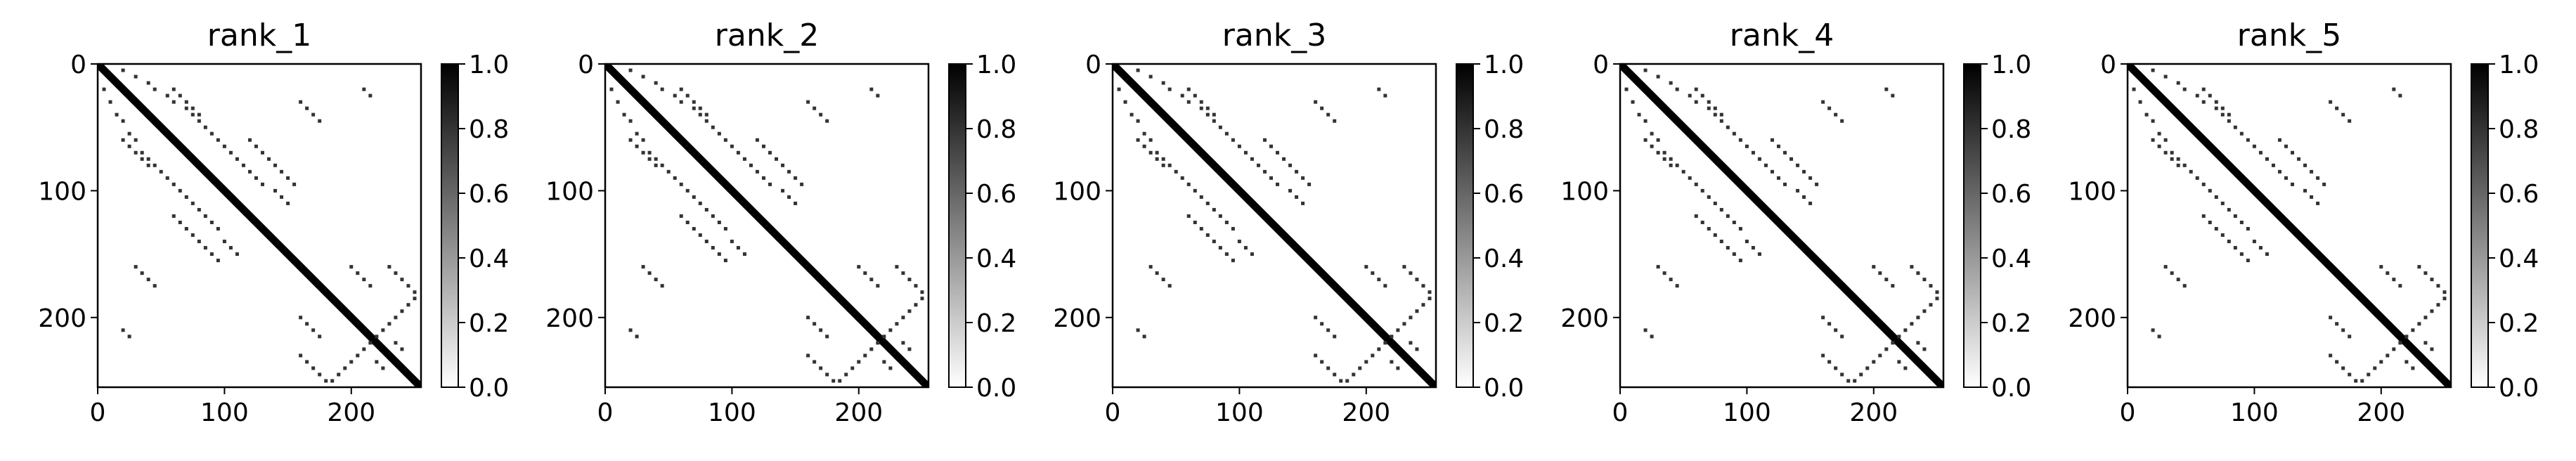 The width and height of the screenshot is (2576, 461). What do you see at coordinates (489, 259) in the screenshot?
I see `colorbar-tick-label: 0.4` at bounding box center [489, 259].